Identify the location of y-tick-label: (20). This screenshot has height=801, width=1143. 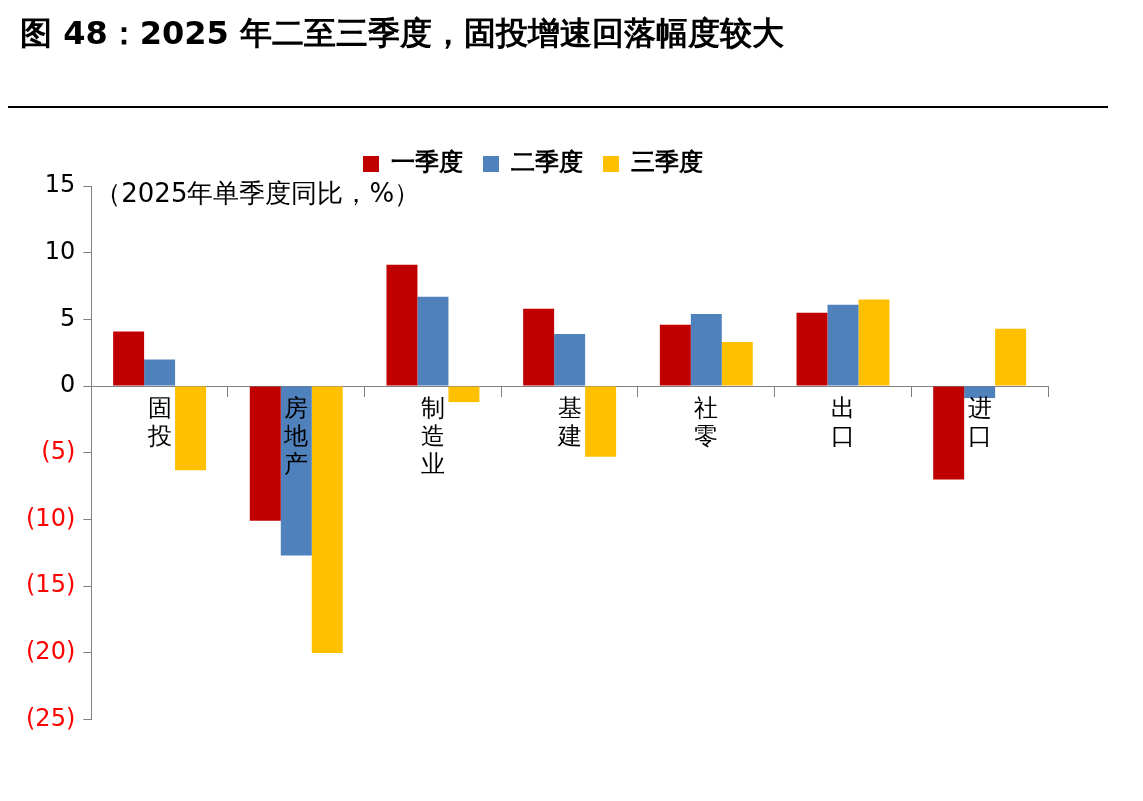
(51, 651).